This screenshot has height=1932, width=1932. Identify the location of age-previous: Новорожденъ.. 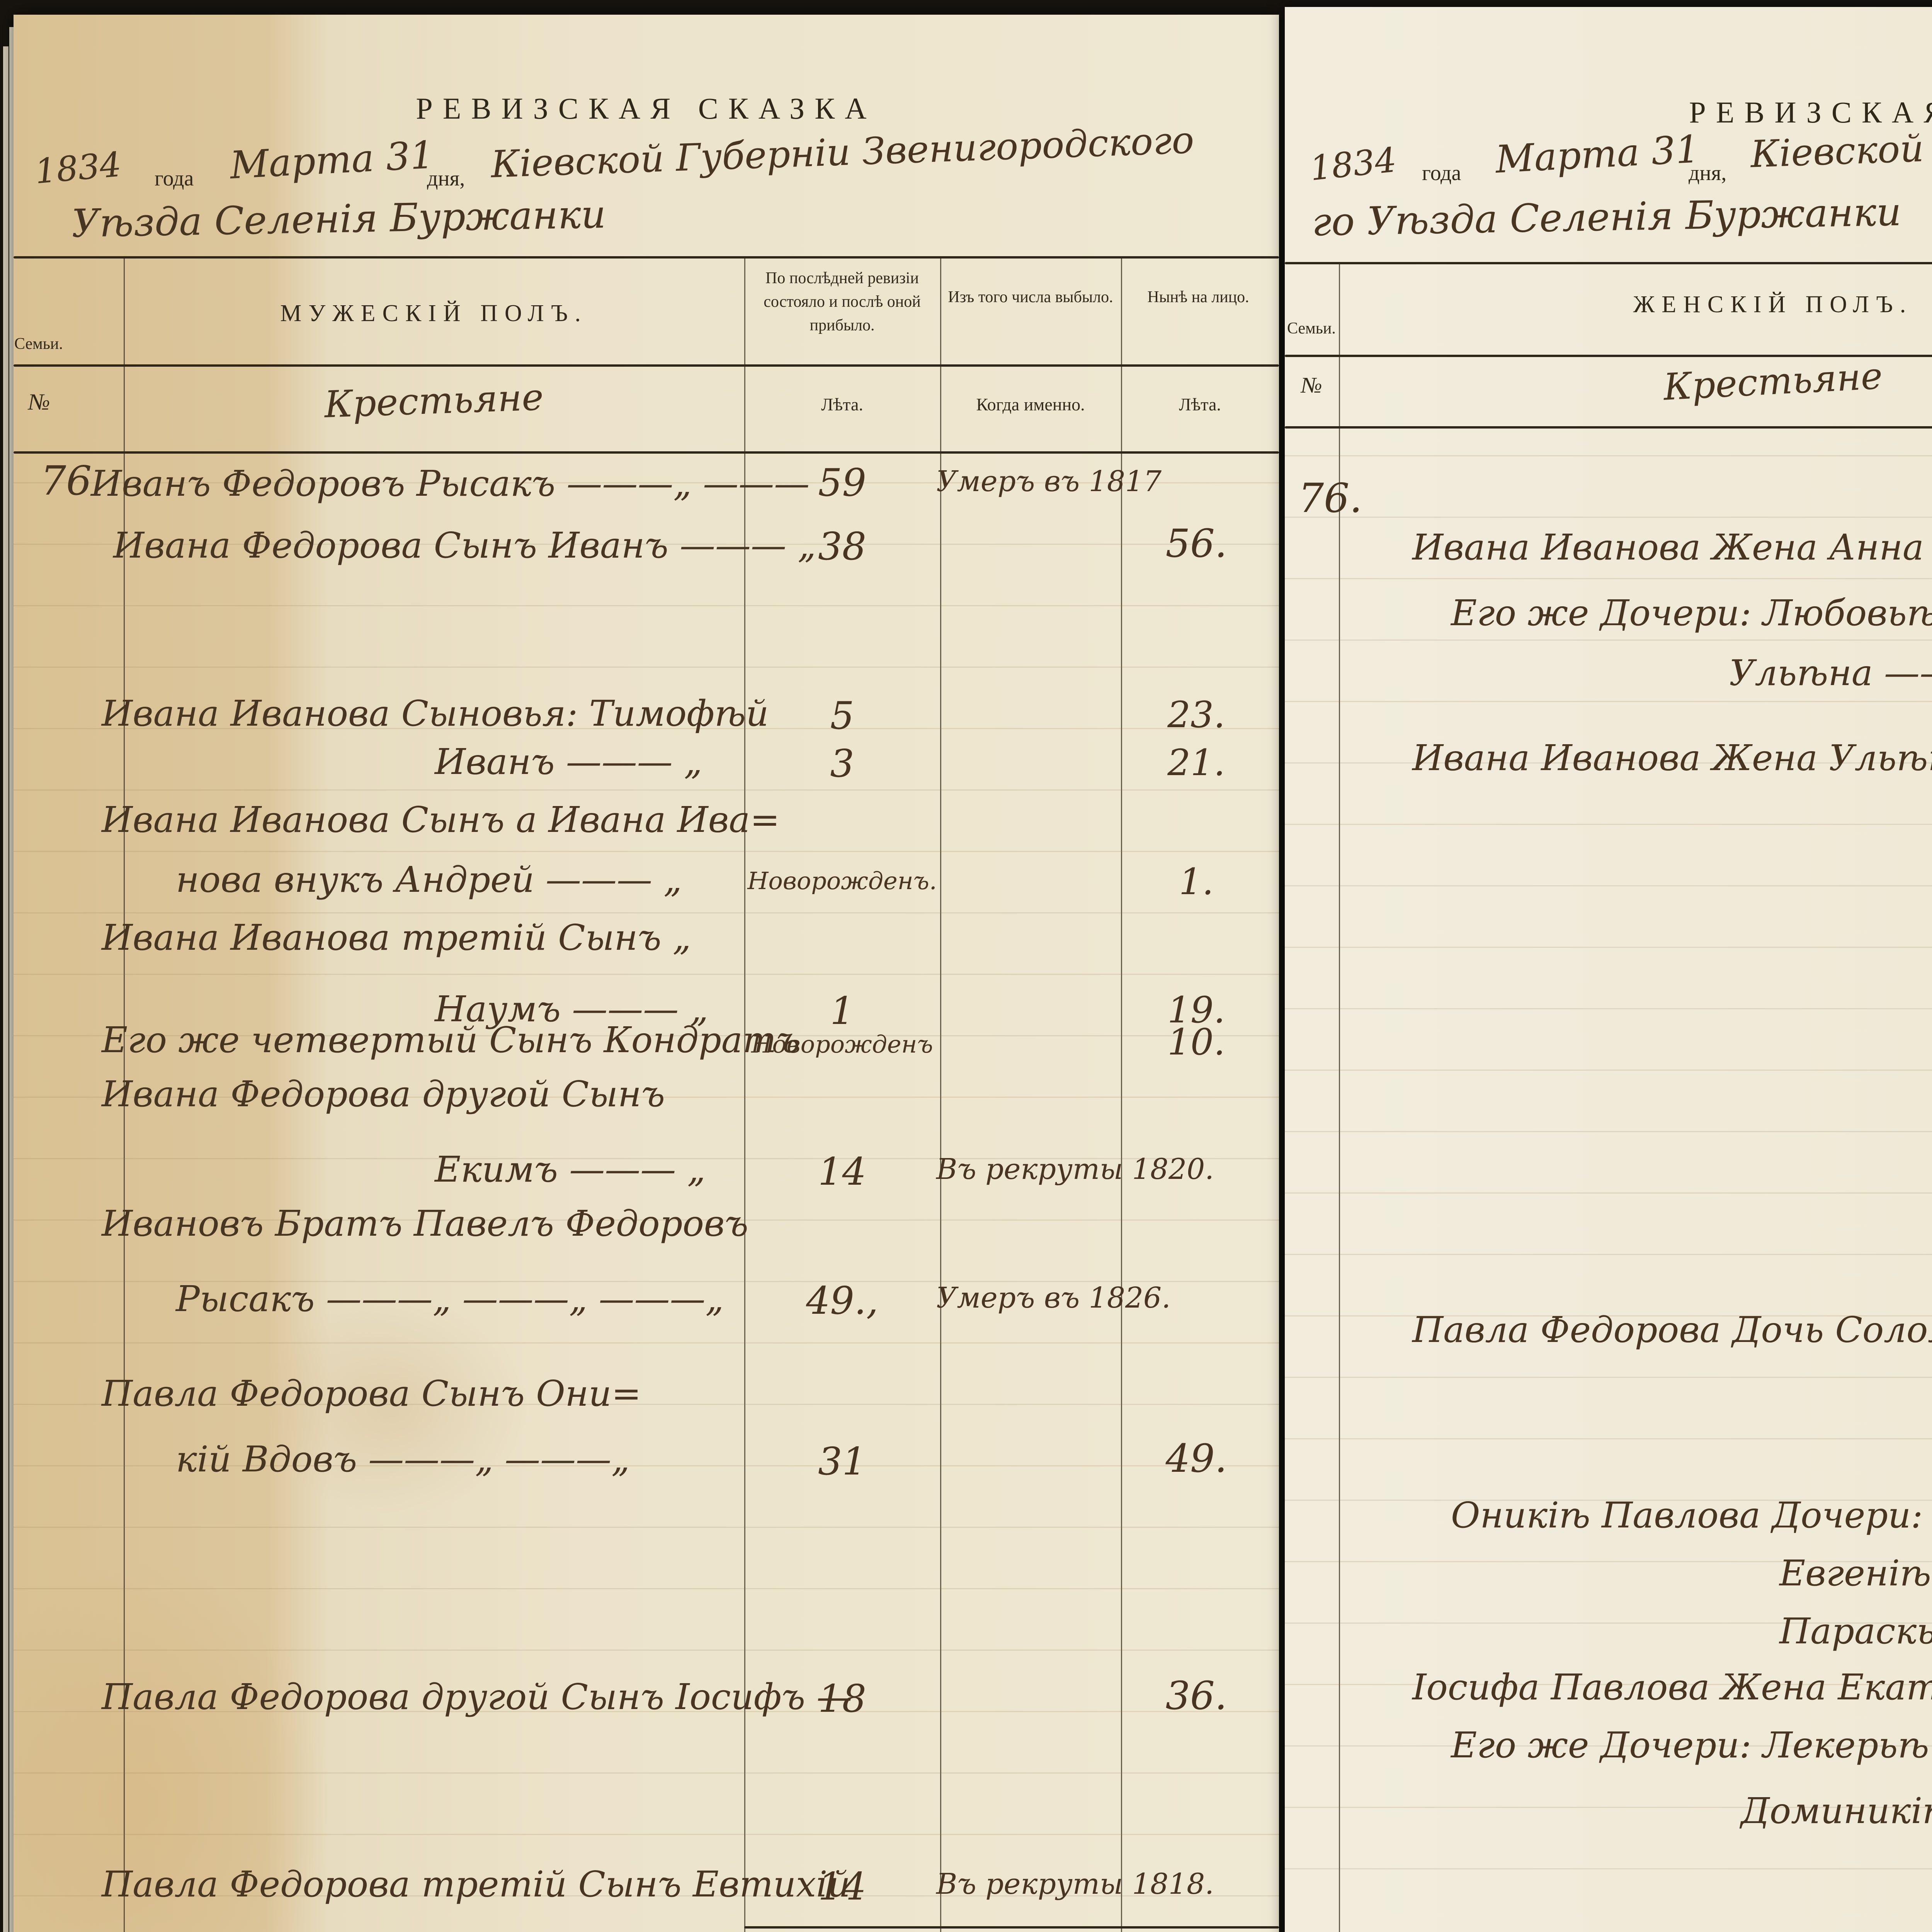
(842, 881).